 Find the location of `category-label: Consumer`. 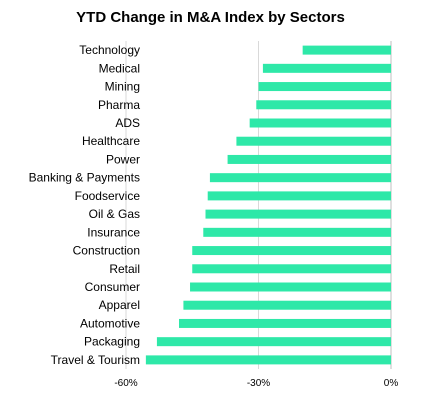

category-label: Consumer is located at coordinates (112, 287).